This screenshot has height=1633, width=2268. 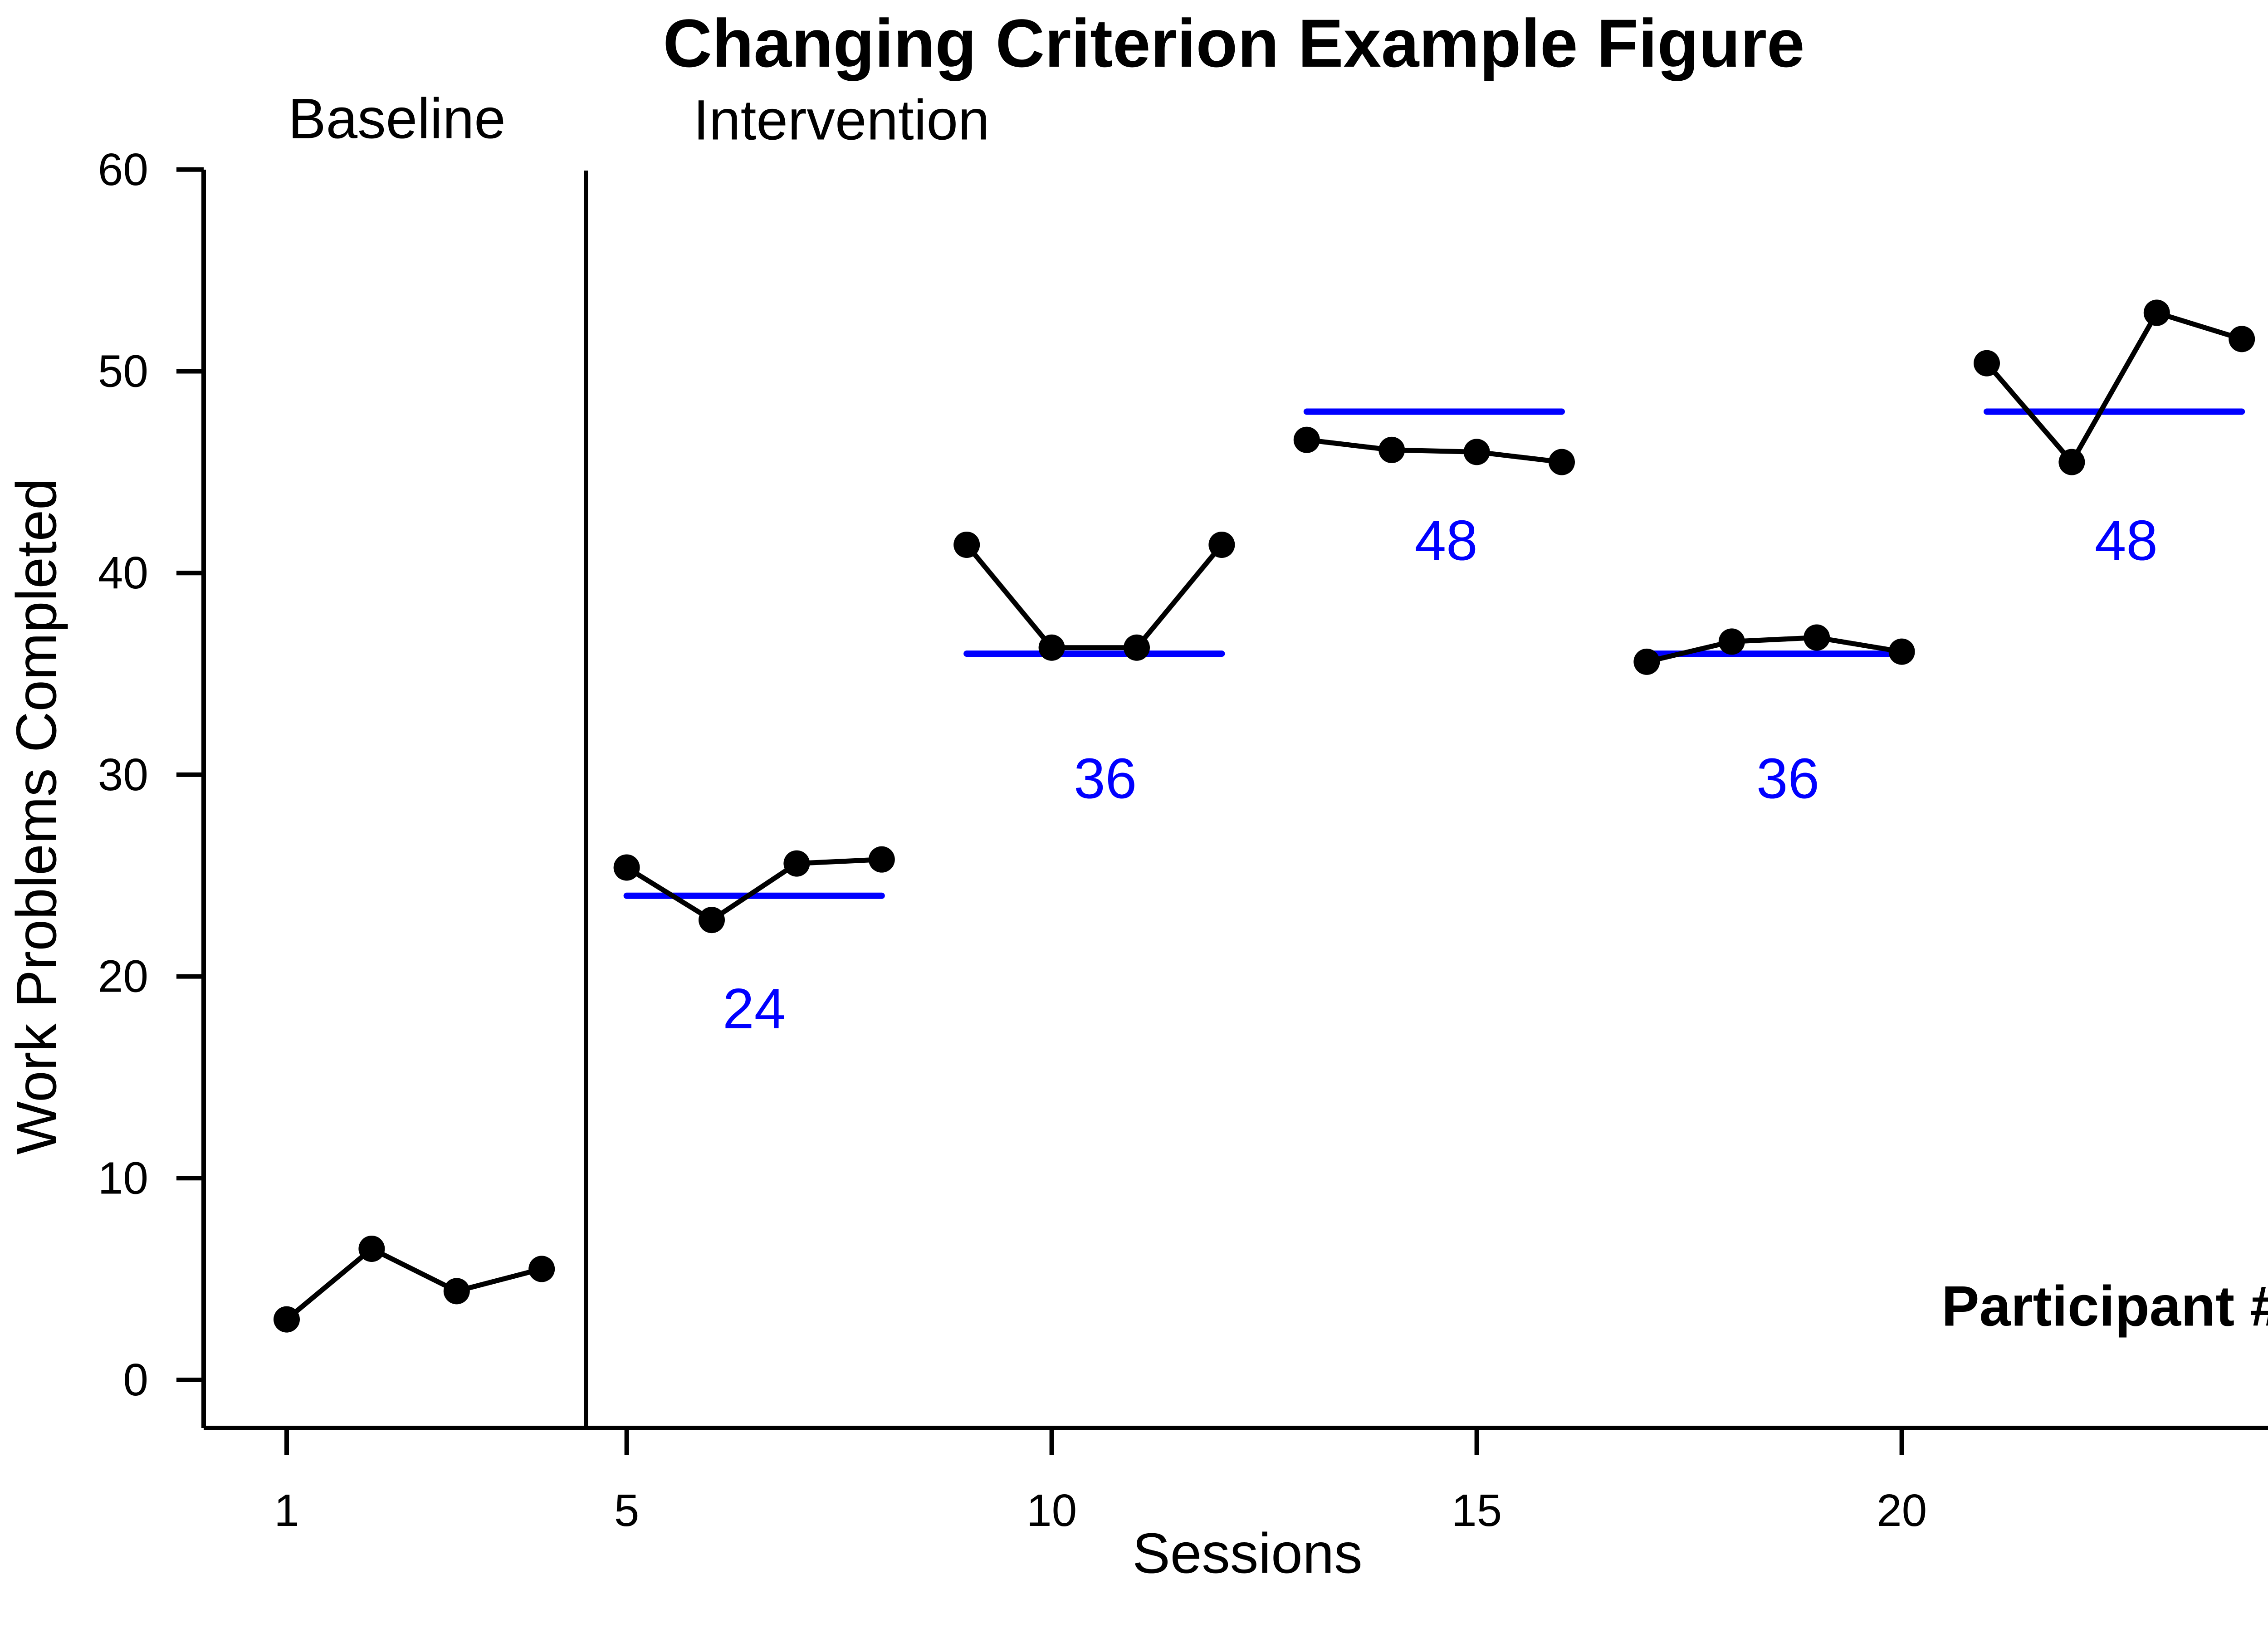 What do you see at coordinates (2104, 1306) in the screenshot?
I see `participant-label: Participant #1` at bounding box center [2104, 1306].